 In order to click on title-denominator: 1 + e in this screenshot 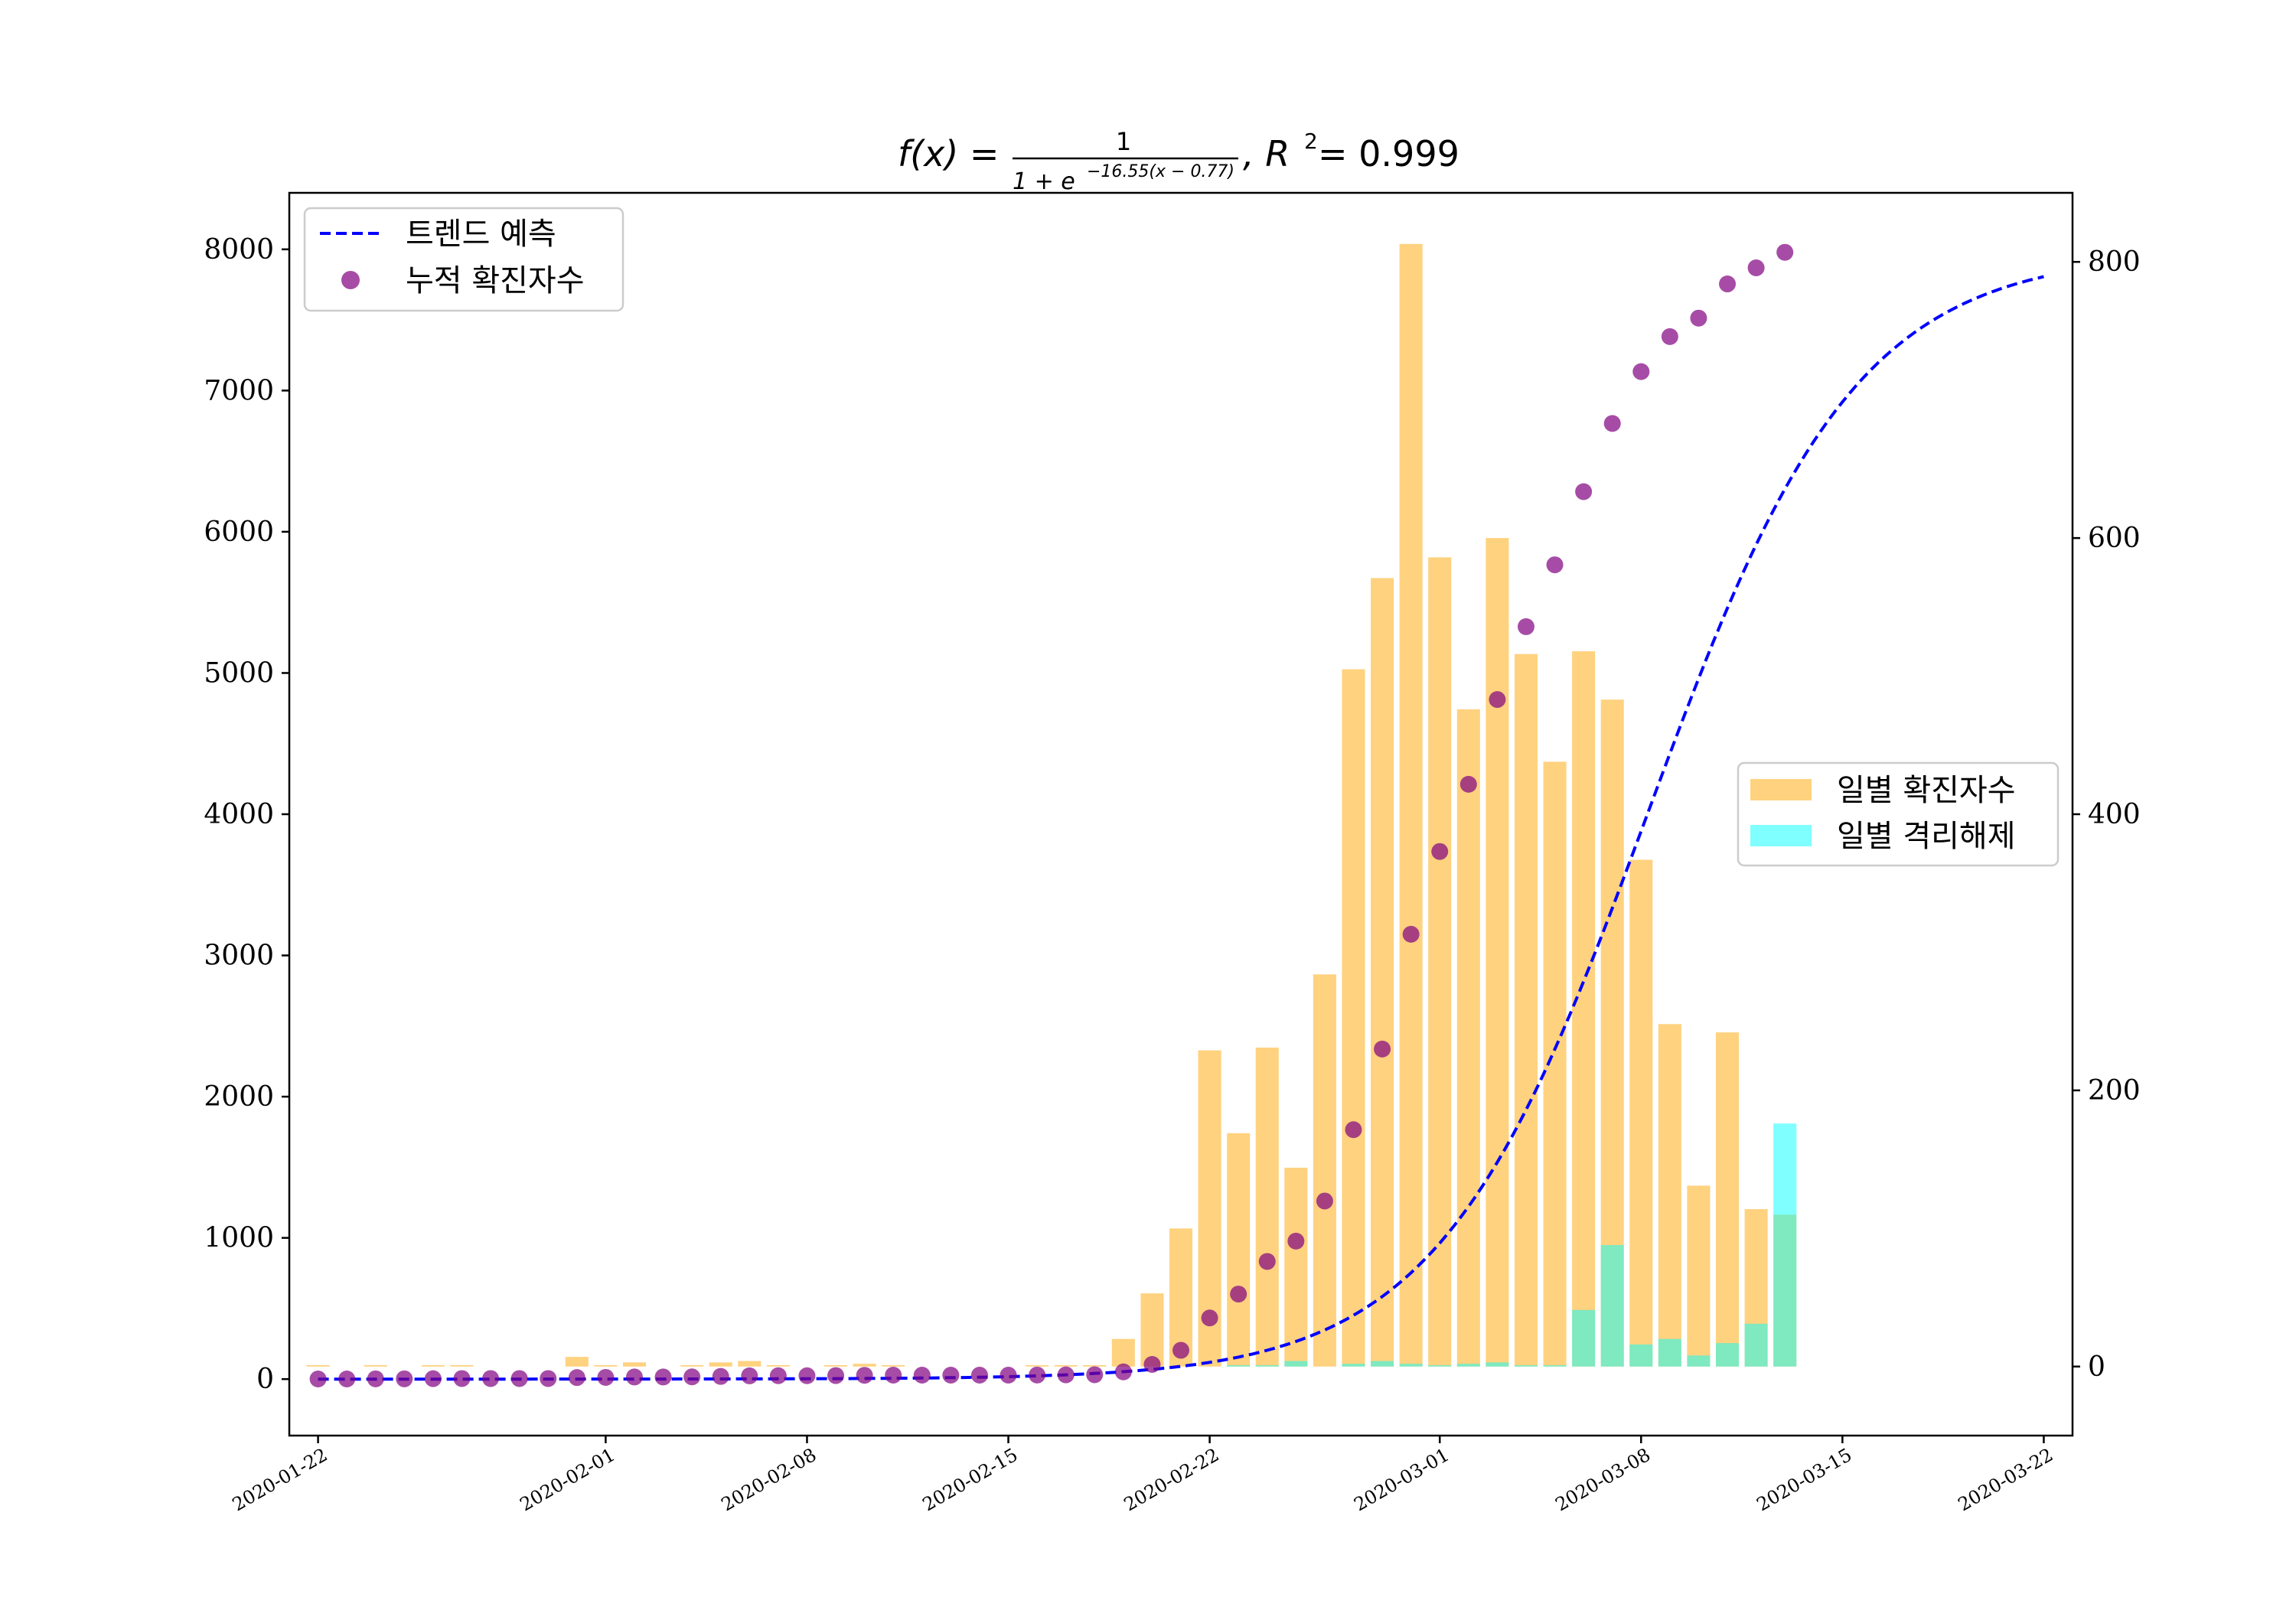, I will do `click(1044, 182)`.